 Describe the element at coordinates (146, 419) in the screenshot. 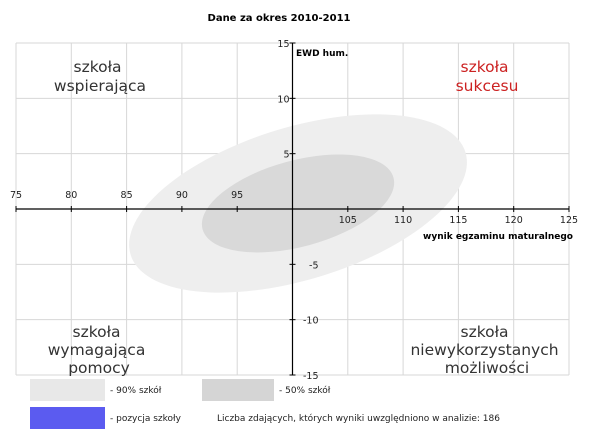

I see `legend-label-school: - pozycja szkoły` at that location.